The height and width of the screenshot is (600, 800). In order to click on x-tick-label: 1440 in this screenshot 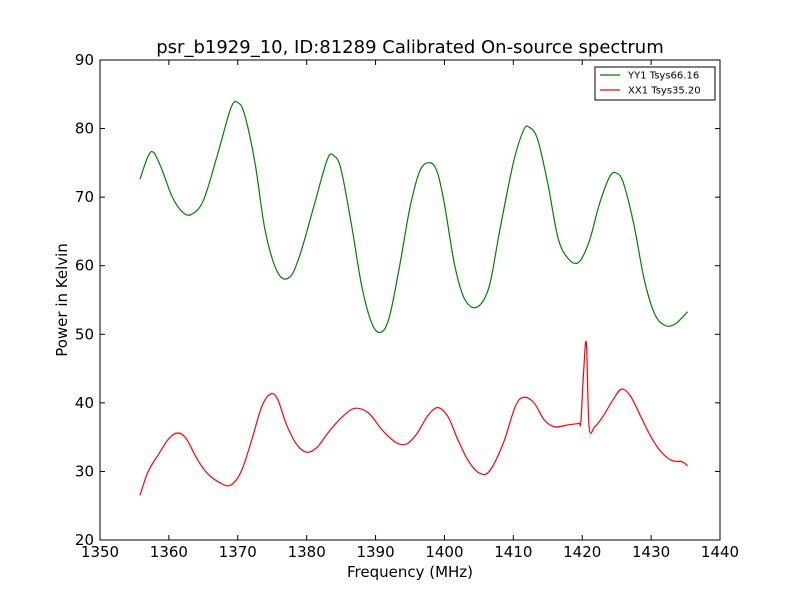, I will do `click(720, 552)`.